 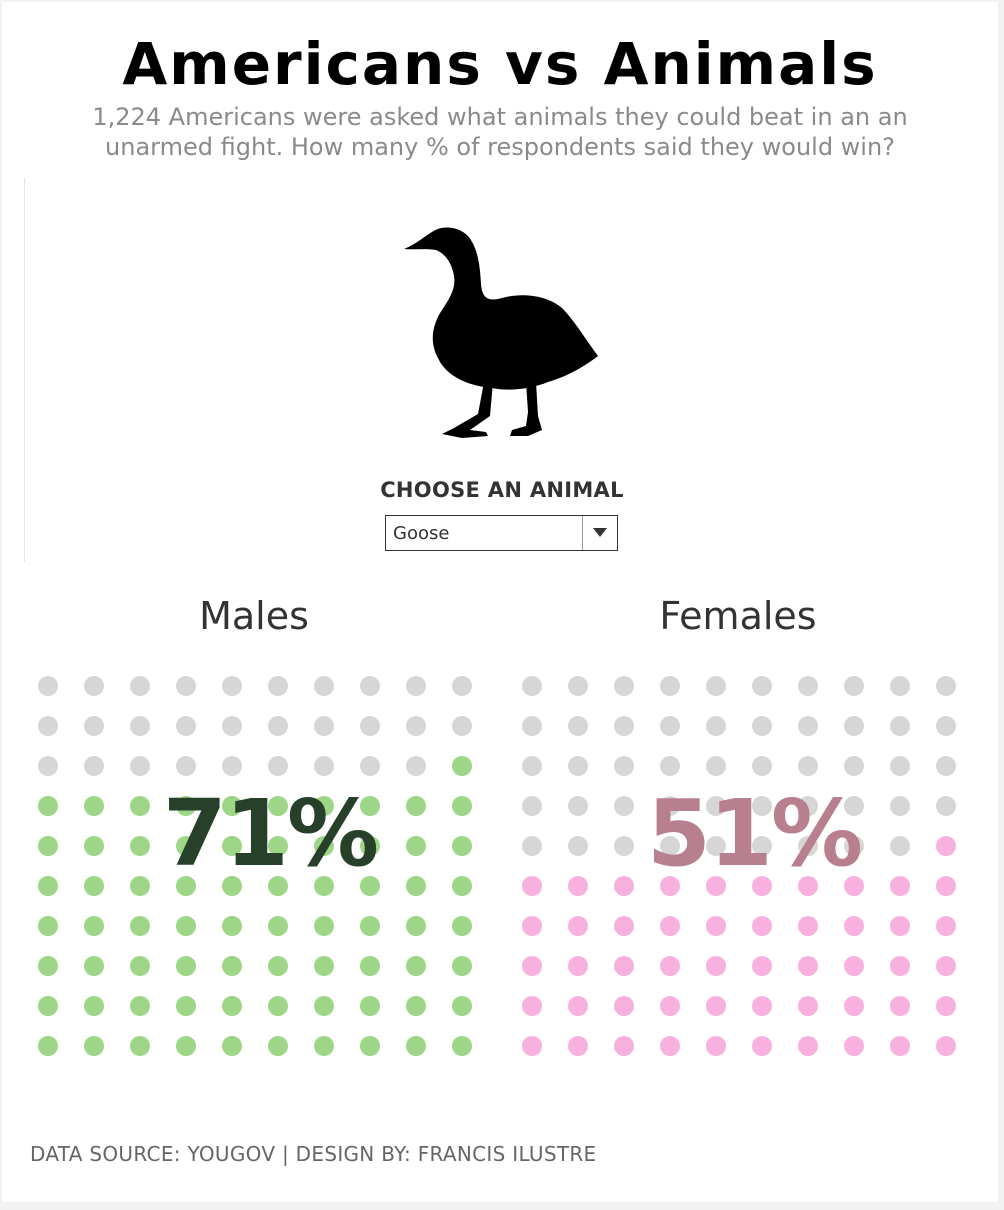 I want to click on animal-selector-label: CHOOSE AN ANIMAL, so click(x=502, y=490).